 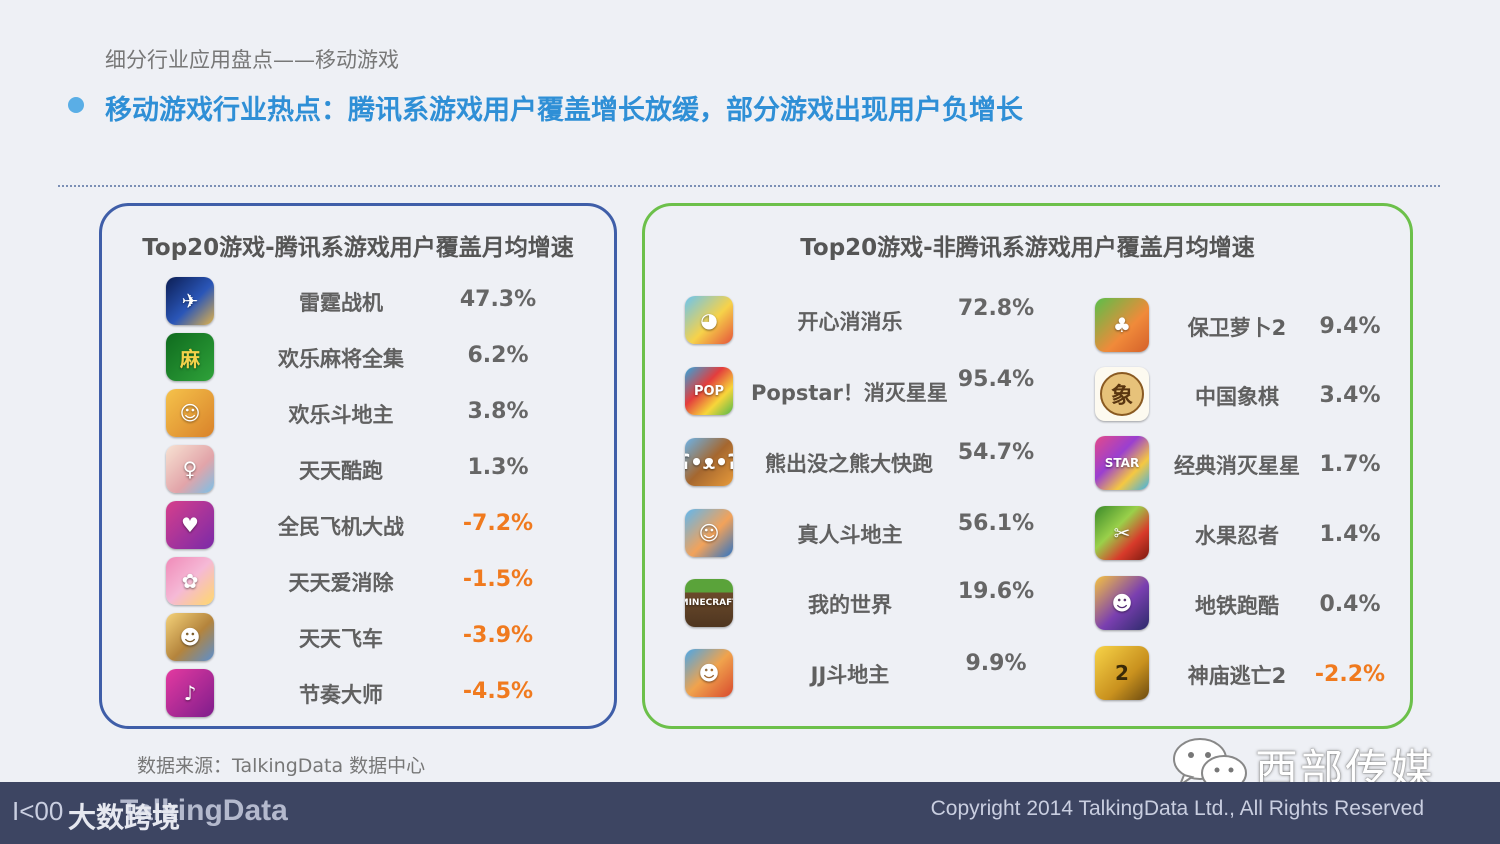 I want to click on game-row: ☺ 真人斗地主 56.1%, so click(x=865, y=534).